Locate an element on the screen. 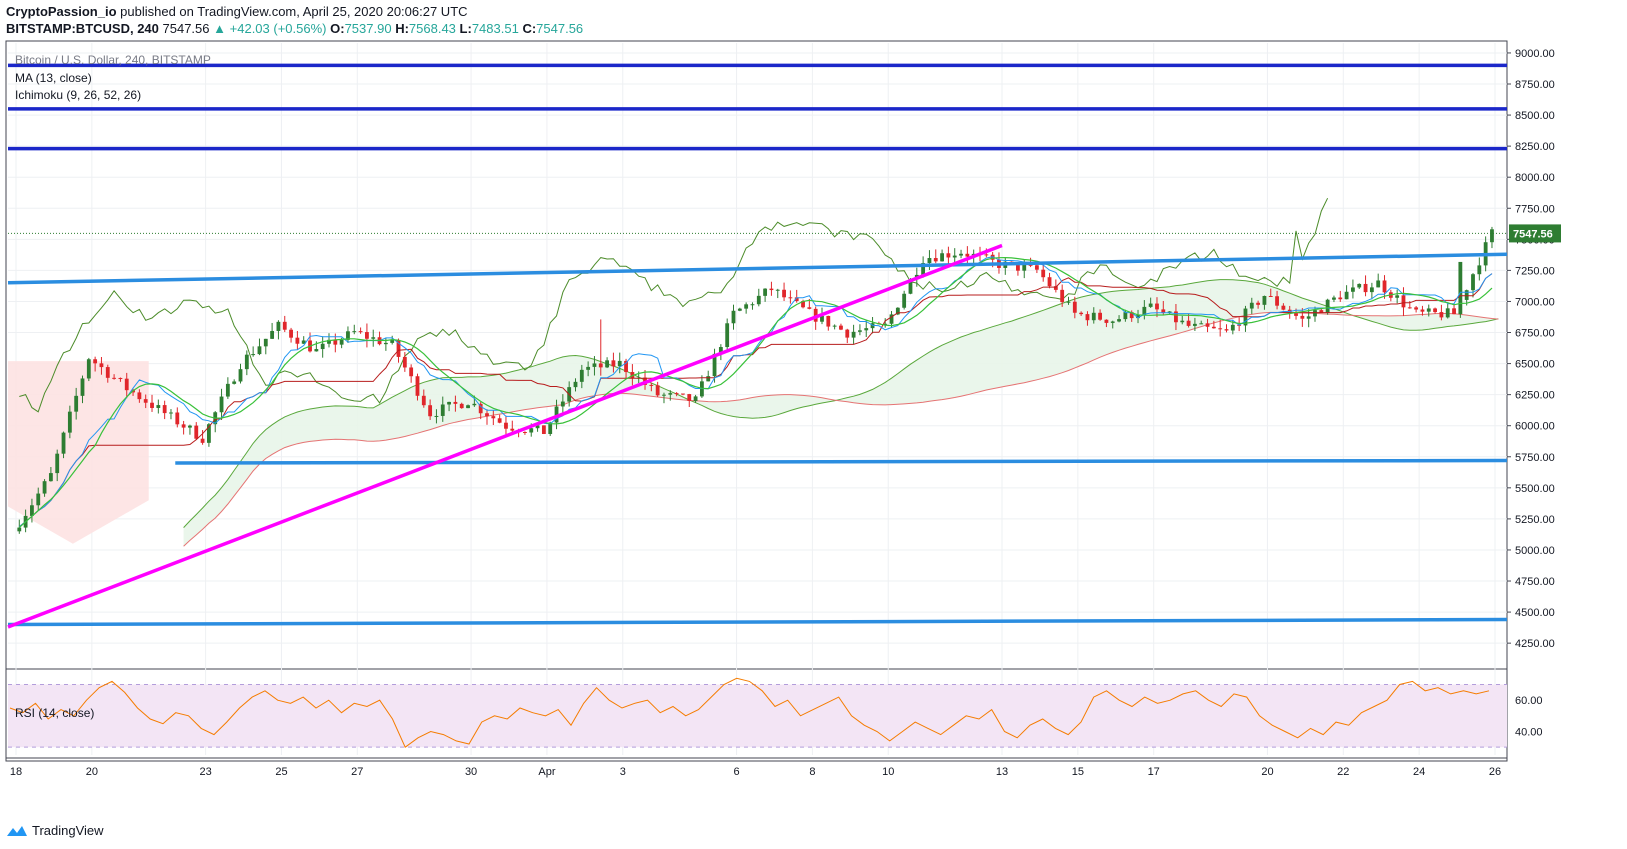 This screenshot has height=849, width=1627. rsi-label: RSI (14, close) is located at coordinates (54, 713).